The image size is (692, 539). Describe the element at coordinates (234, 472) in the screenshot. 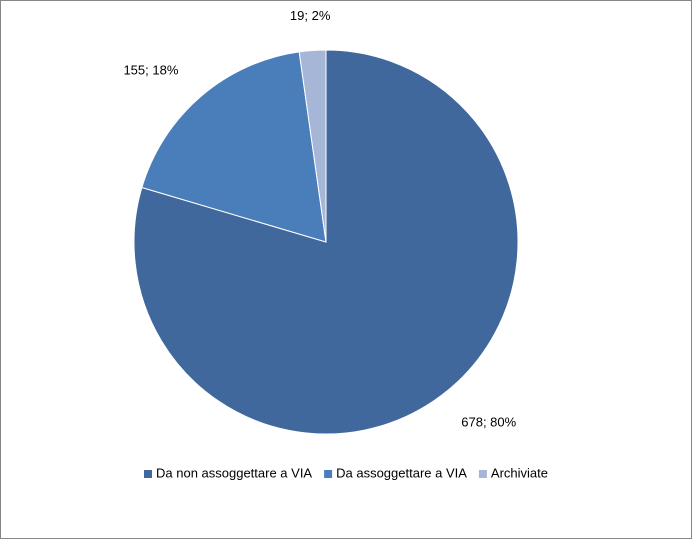

I see `legend-label: Da non assoggettare a VIA` at that location.